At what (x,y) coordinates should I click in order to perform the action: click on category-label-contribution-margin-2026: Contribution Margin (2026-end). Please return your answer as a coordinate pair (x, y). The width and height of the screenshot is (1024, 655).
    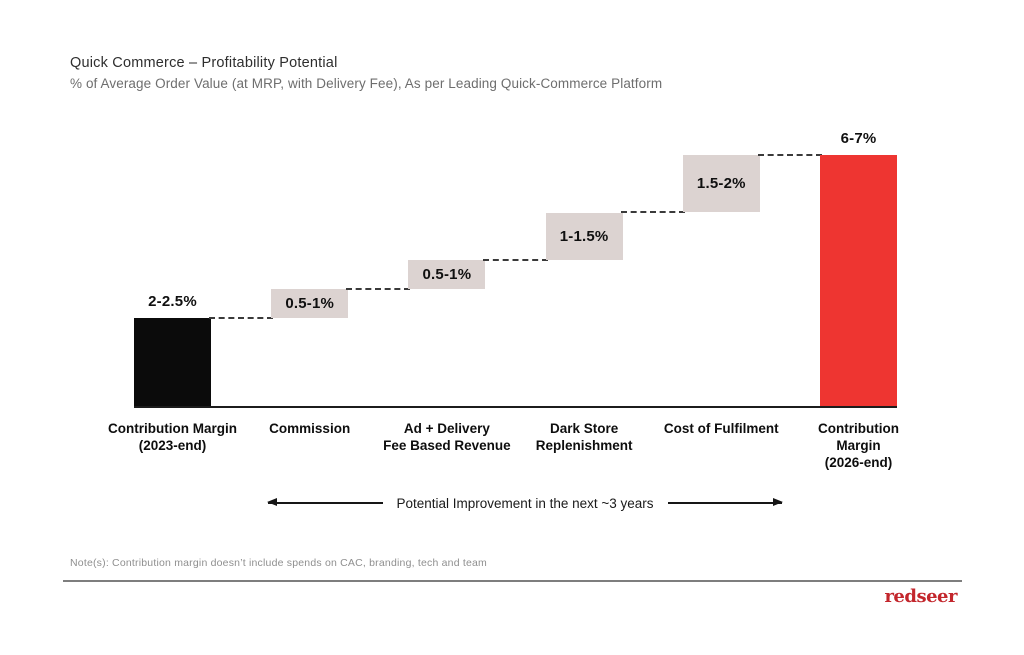
    Looking at the image, I should click on (859, 445).